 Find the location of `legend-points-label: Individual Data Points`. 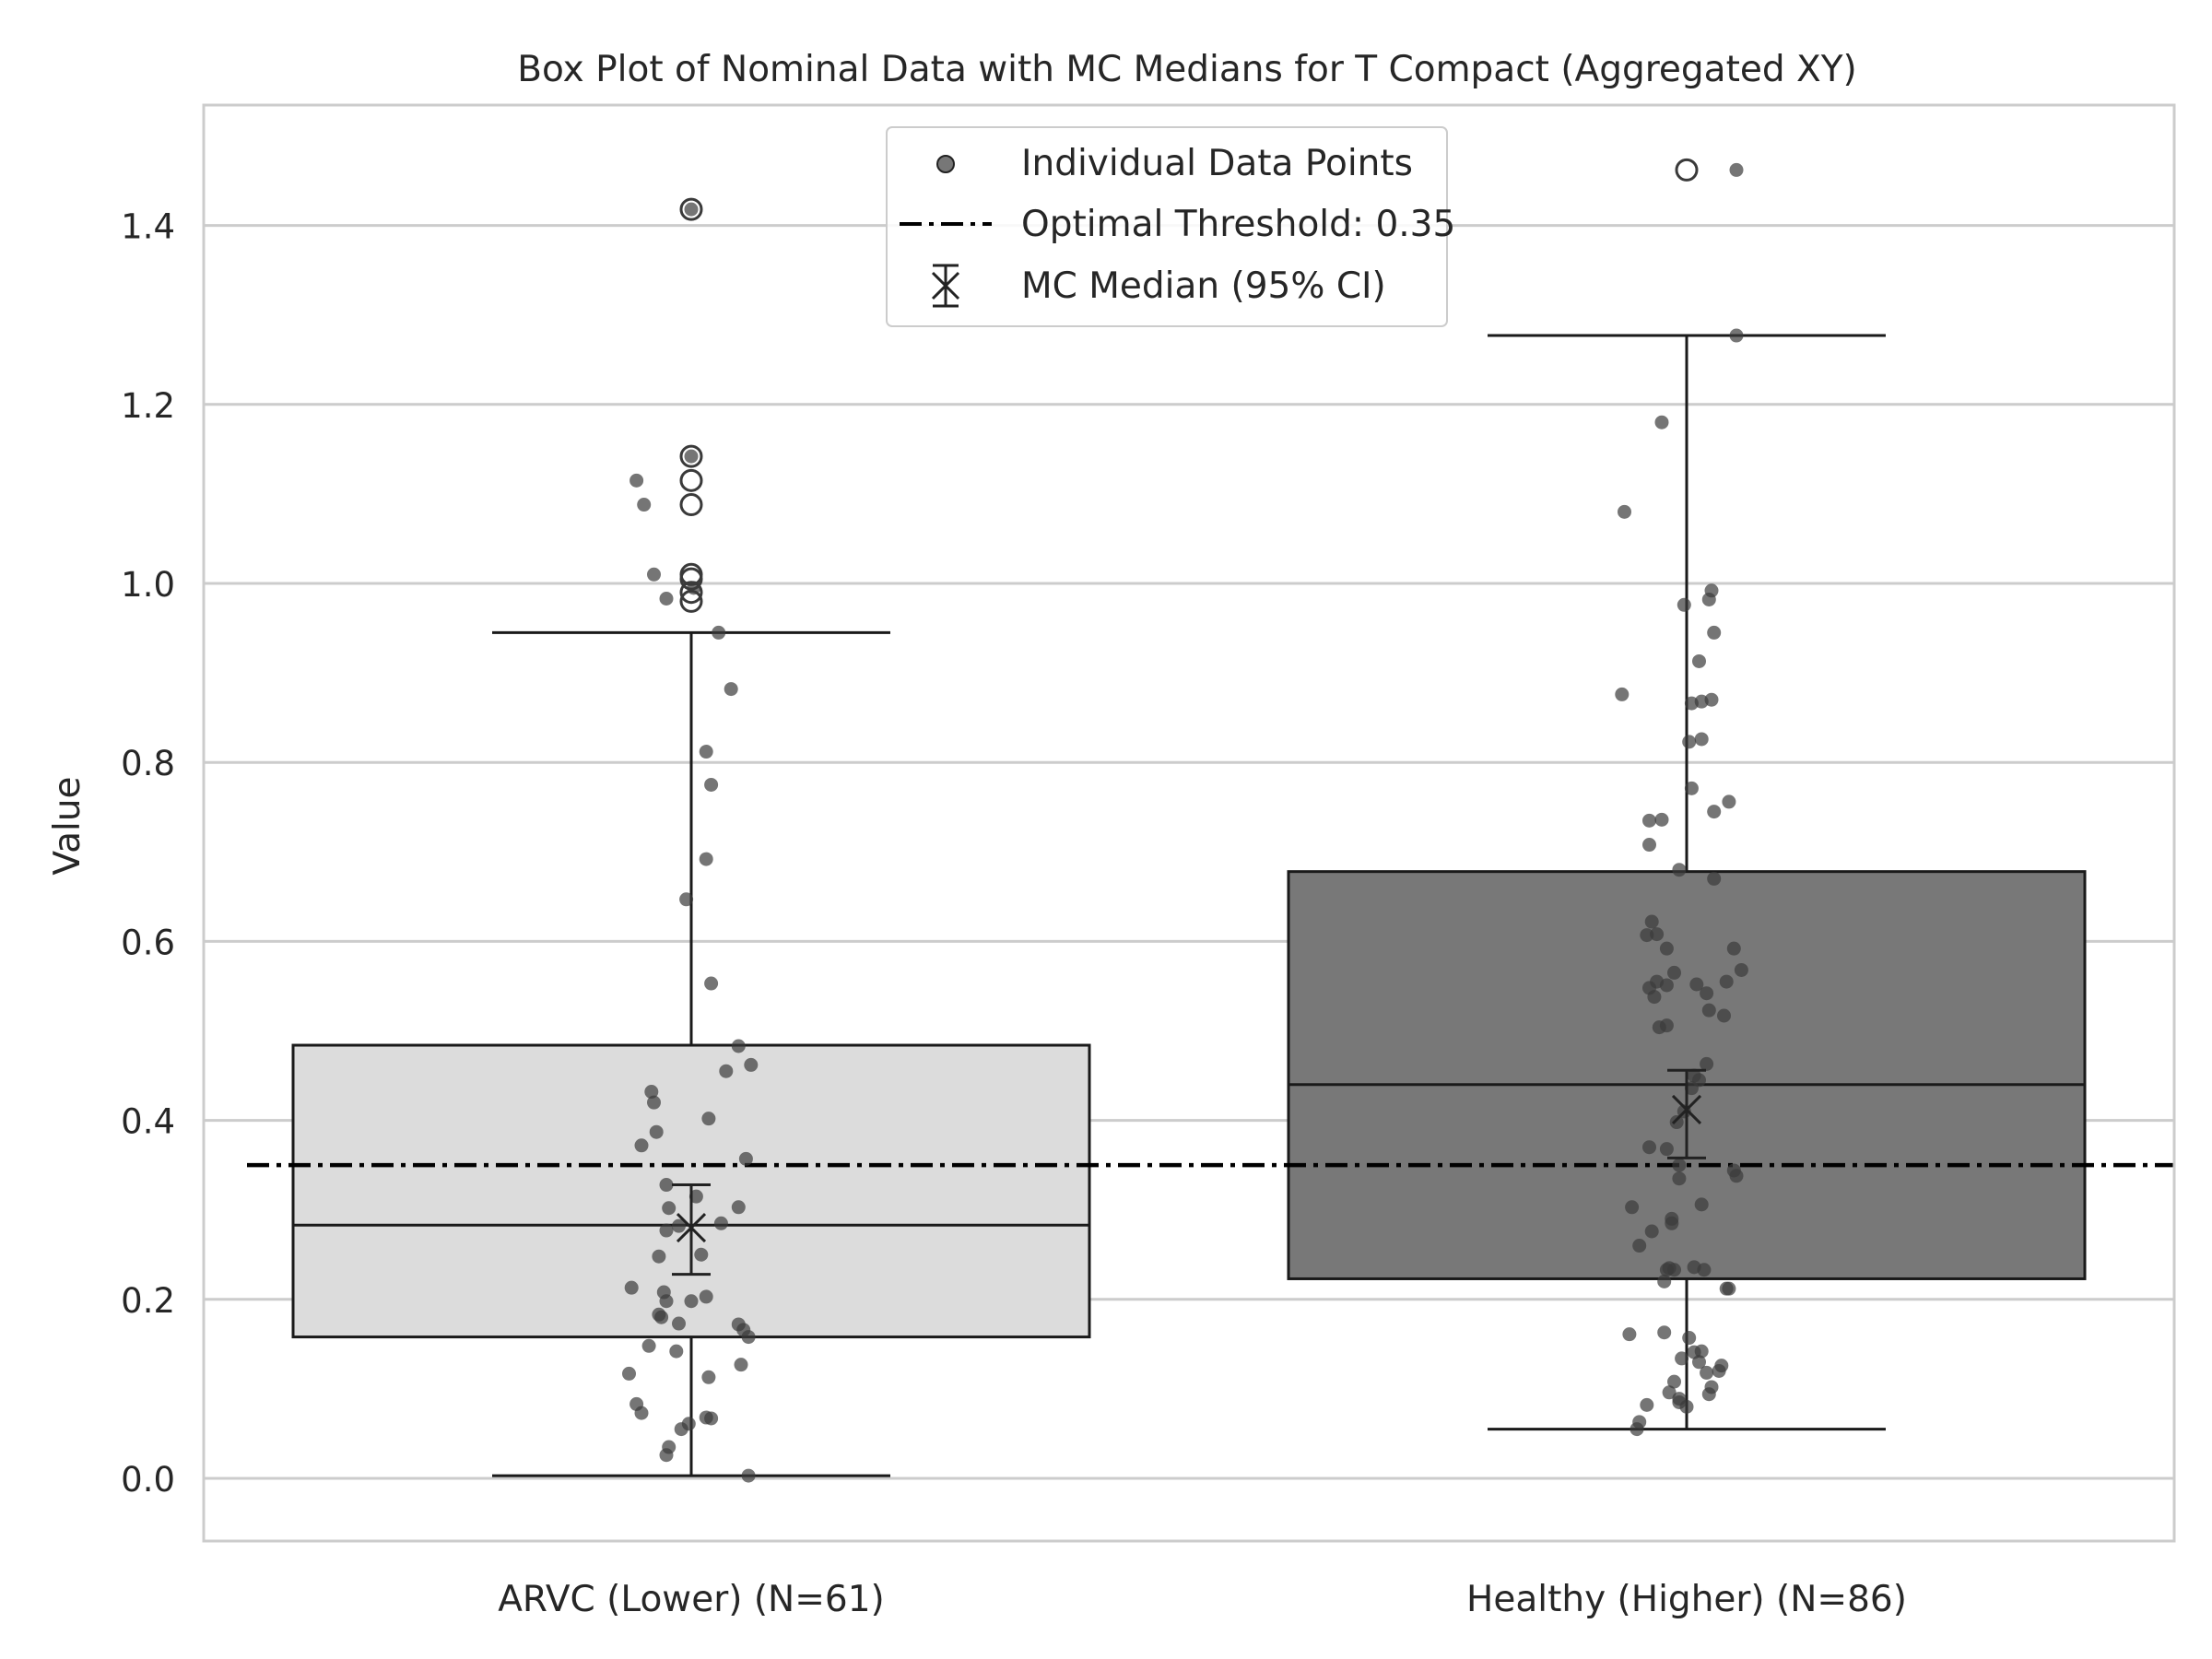

legend-points-label: Individual Data Points is located at coordinates (1217, 163).